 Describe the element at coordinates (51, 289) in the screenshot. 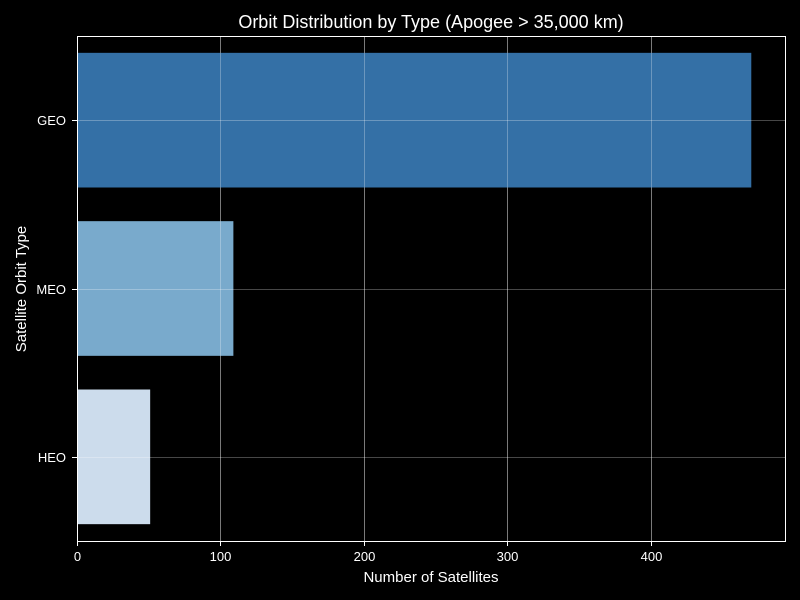

I see `y-tick-label-meo: MEO` at that location.